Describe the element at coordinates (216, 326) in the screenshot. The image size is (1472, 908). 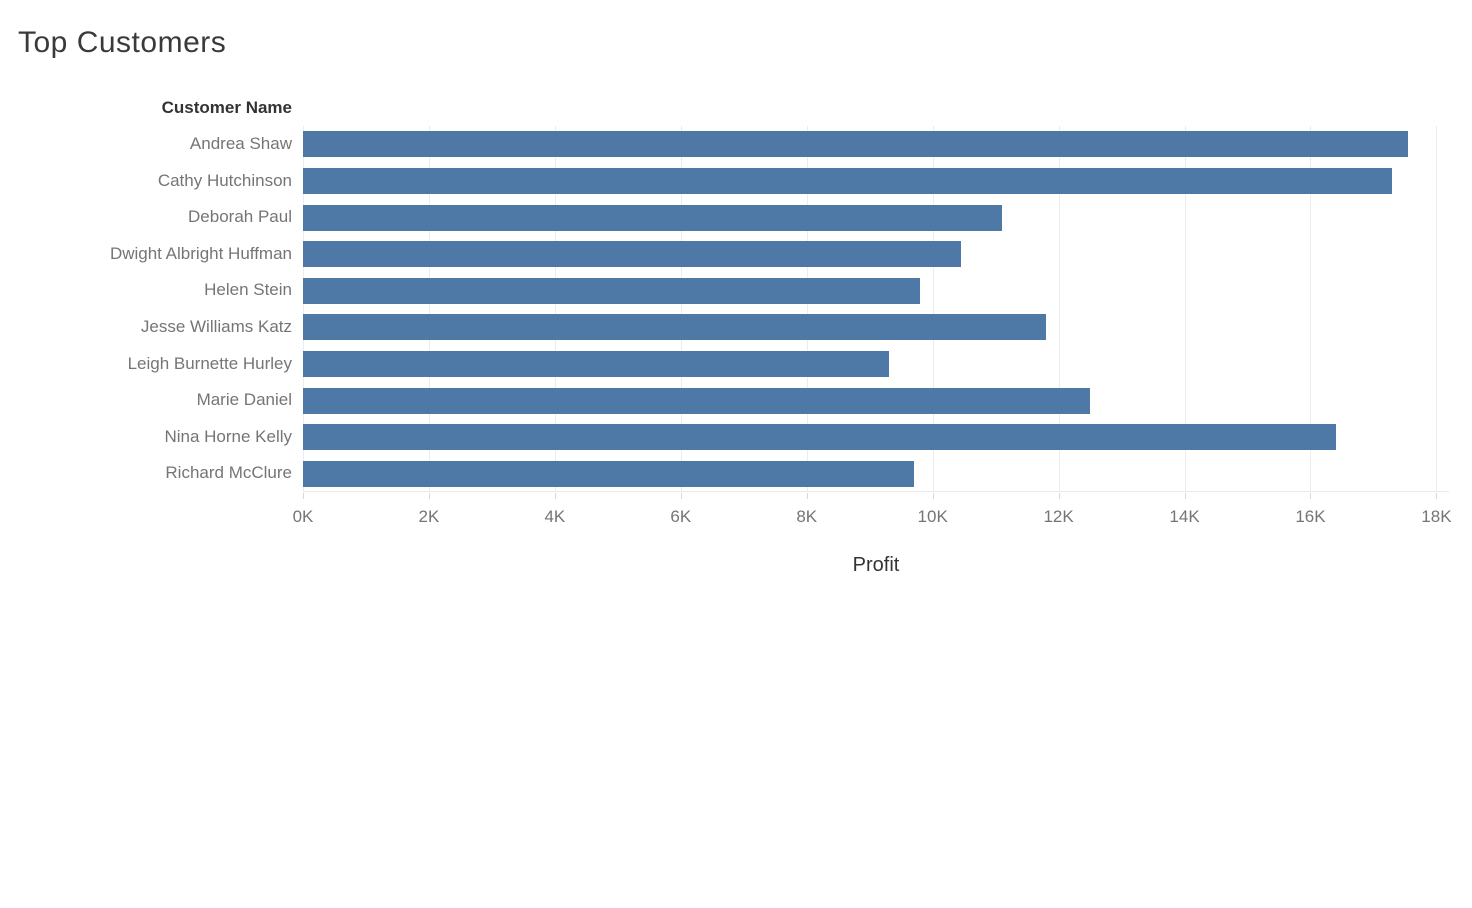
I see `row-label-jesse-williams-katz: Jesse Williams Katz` at that location.